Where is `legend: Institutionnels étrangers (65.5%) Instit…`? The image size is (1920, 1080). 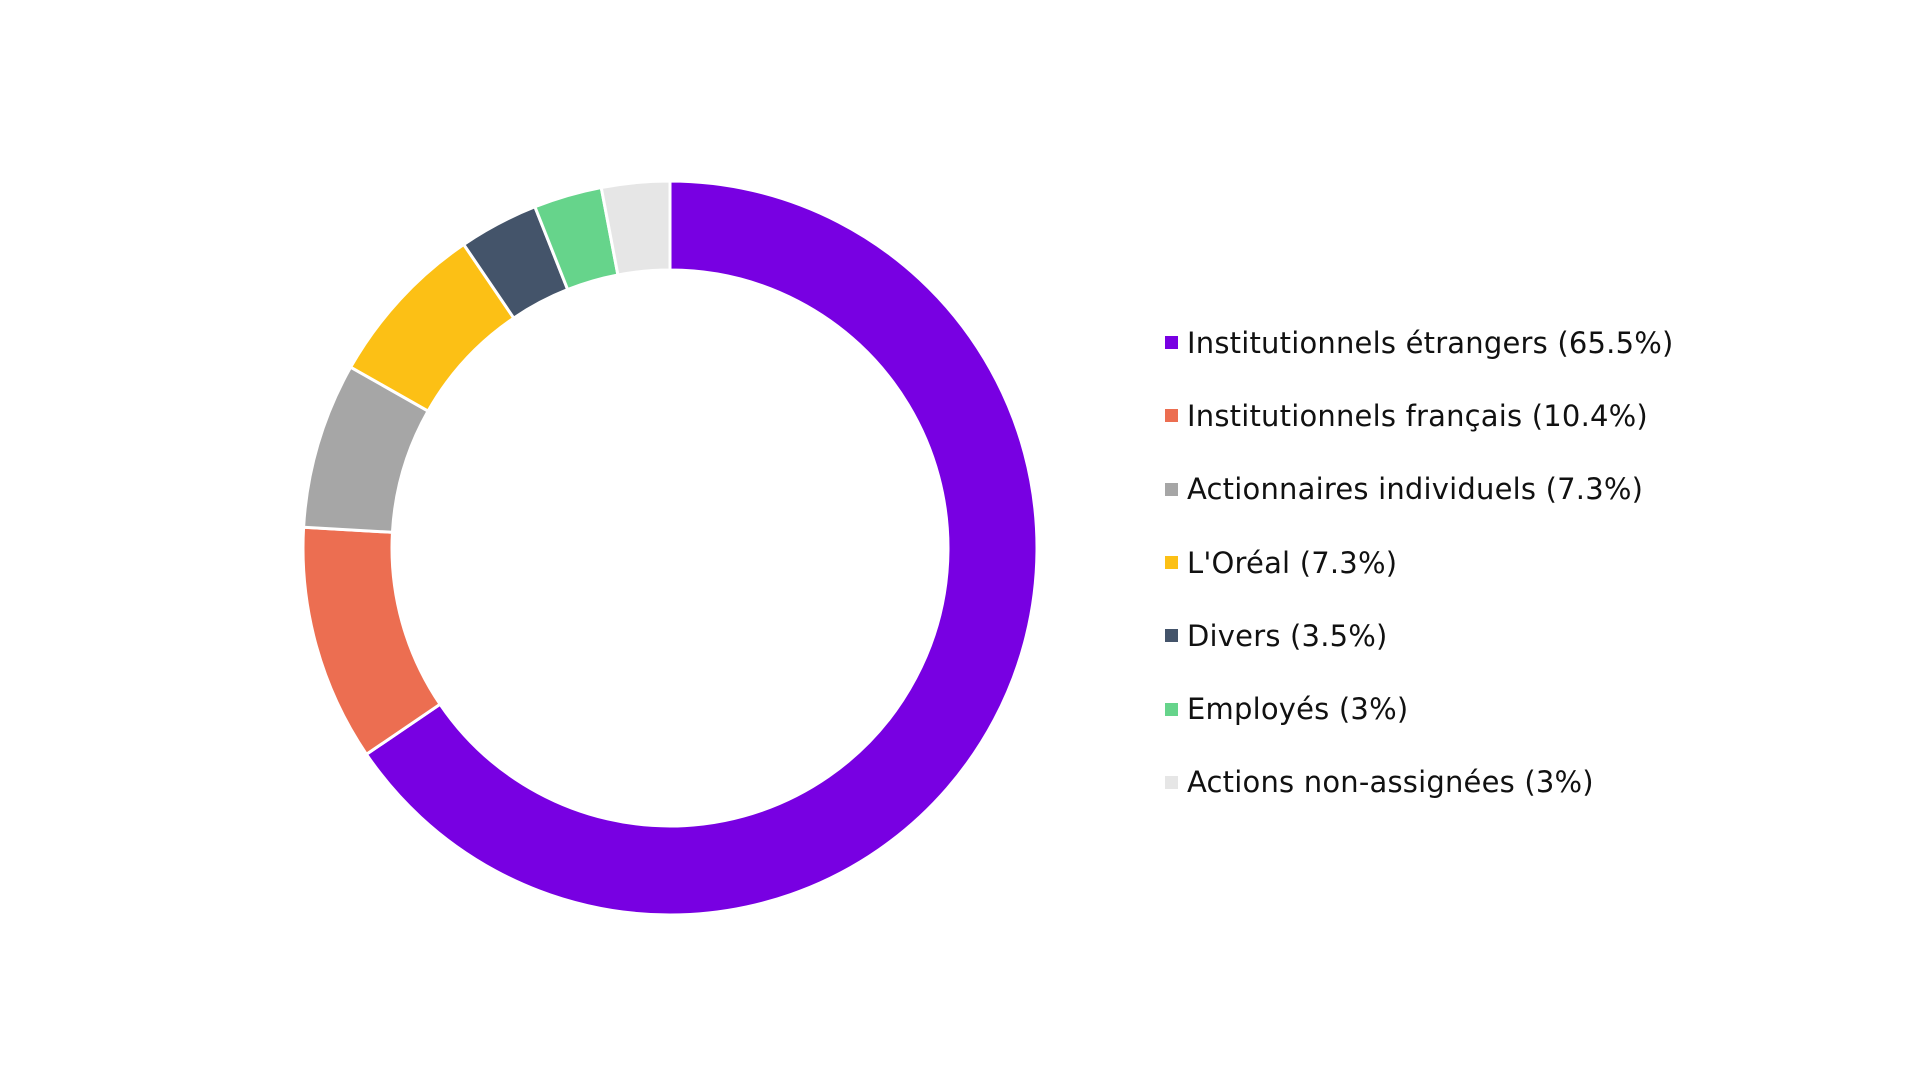 legend: Institutionnels étrangers (65.5%) Instit… is located at coordinates (1419, 562).